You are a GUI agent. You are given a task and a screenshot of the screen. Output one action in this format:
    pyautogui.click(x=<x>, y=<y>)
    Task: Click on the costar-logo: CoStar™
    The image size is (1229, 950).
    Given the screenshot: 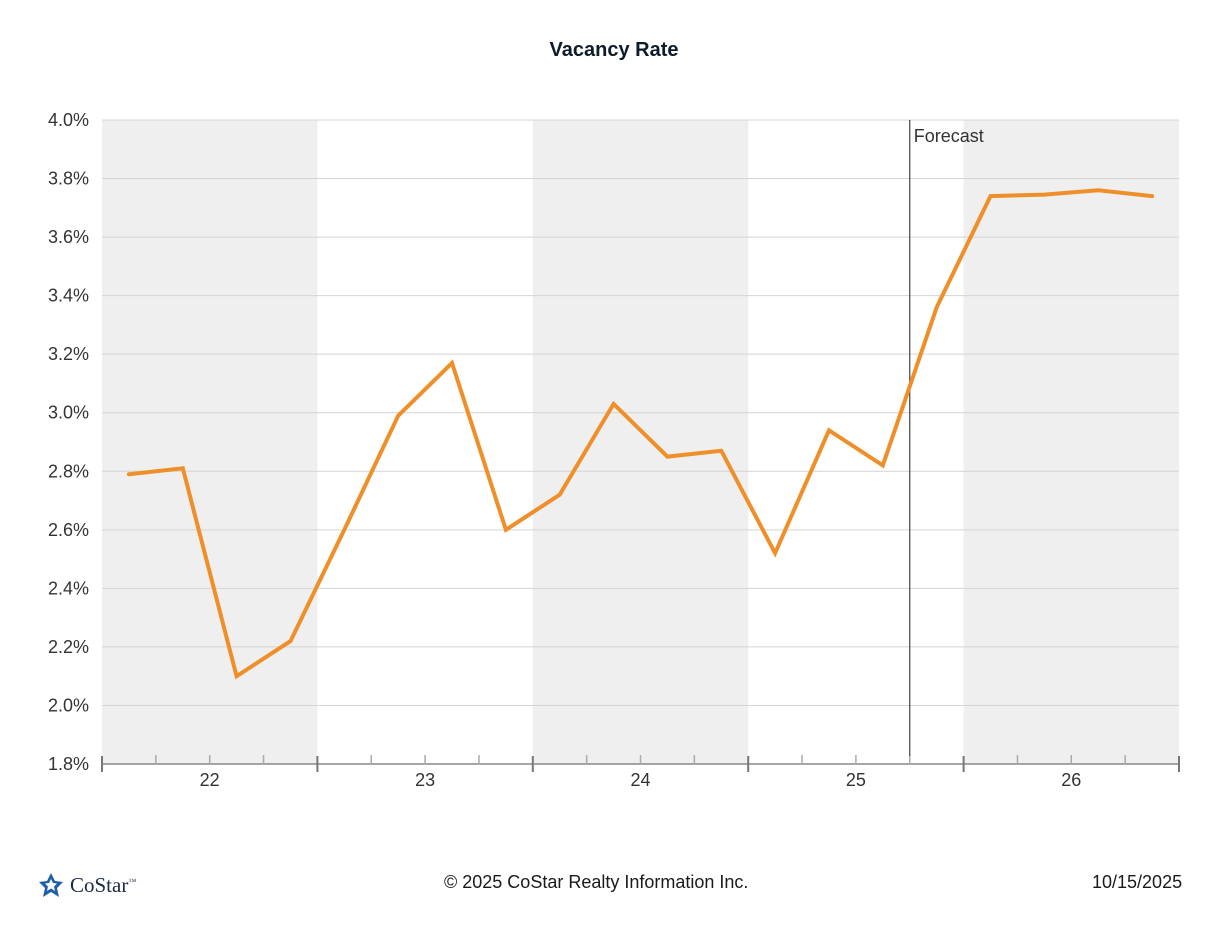 What is the action you would take?
    pyautogui.click(x=87, y=885)
    